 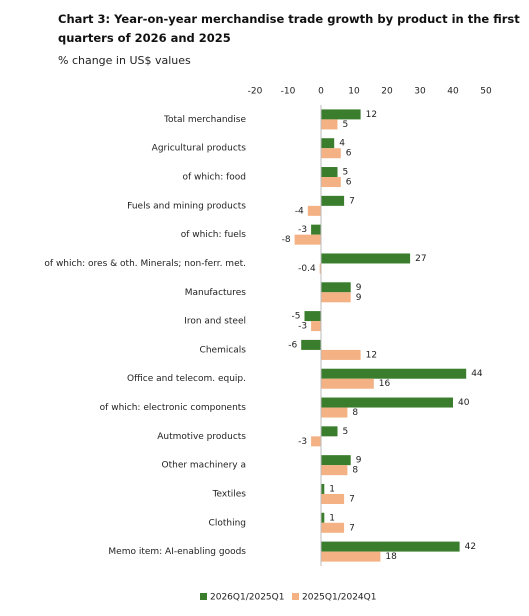 What do you see at coordinates (296, 317) in the screenshot?
I see `value-label: -5` at bounding box center [296, 317].